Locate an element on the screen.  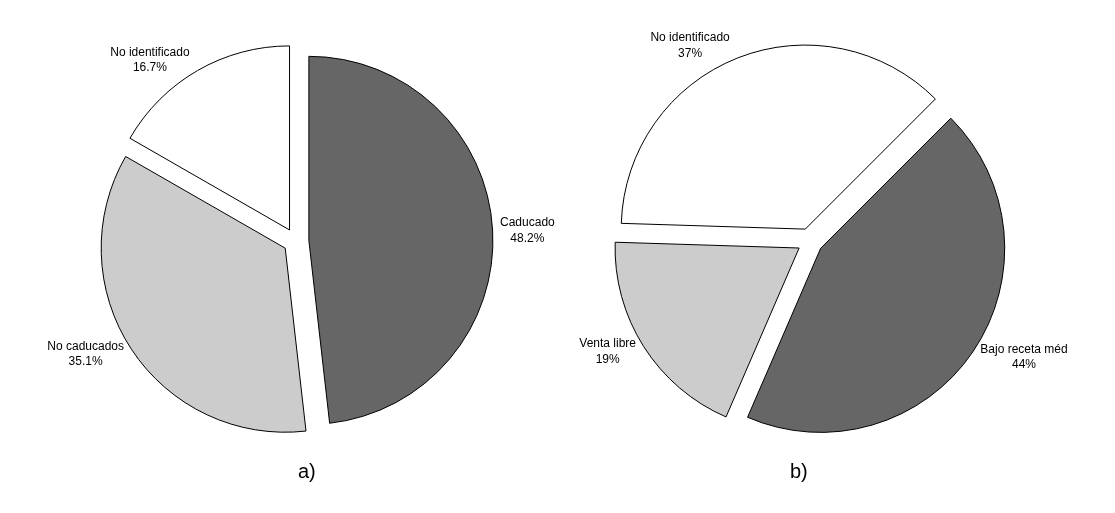
data-label: 44% is located at coordinates (1024, 364).